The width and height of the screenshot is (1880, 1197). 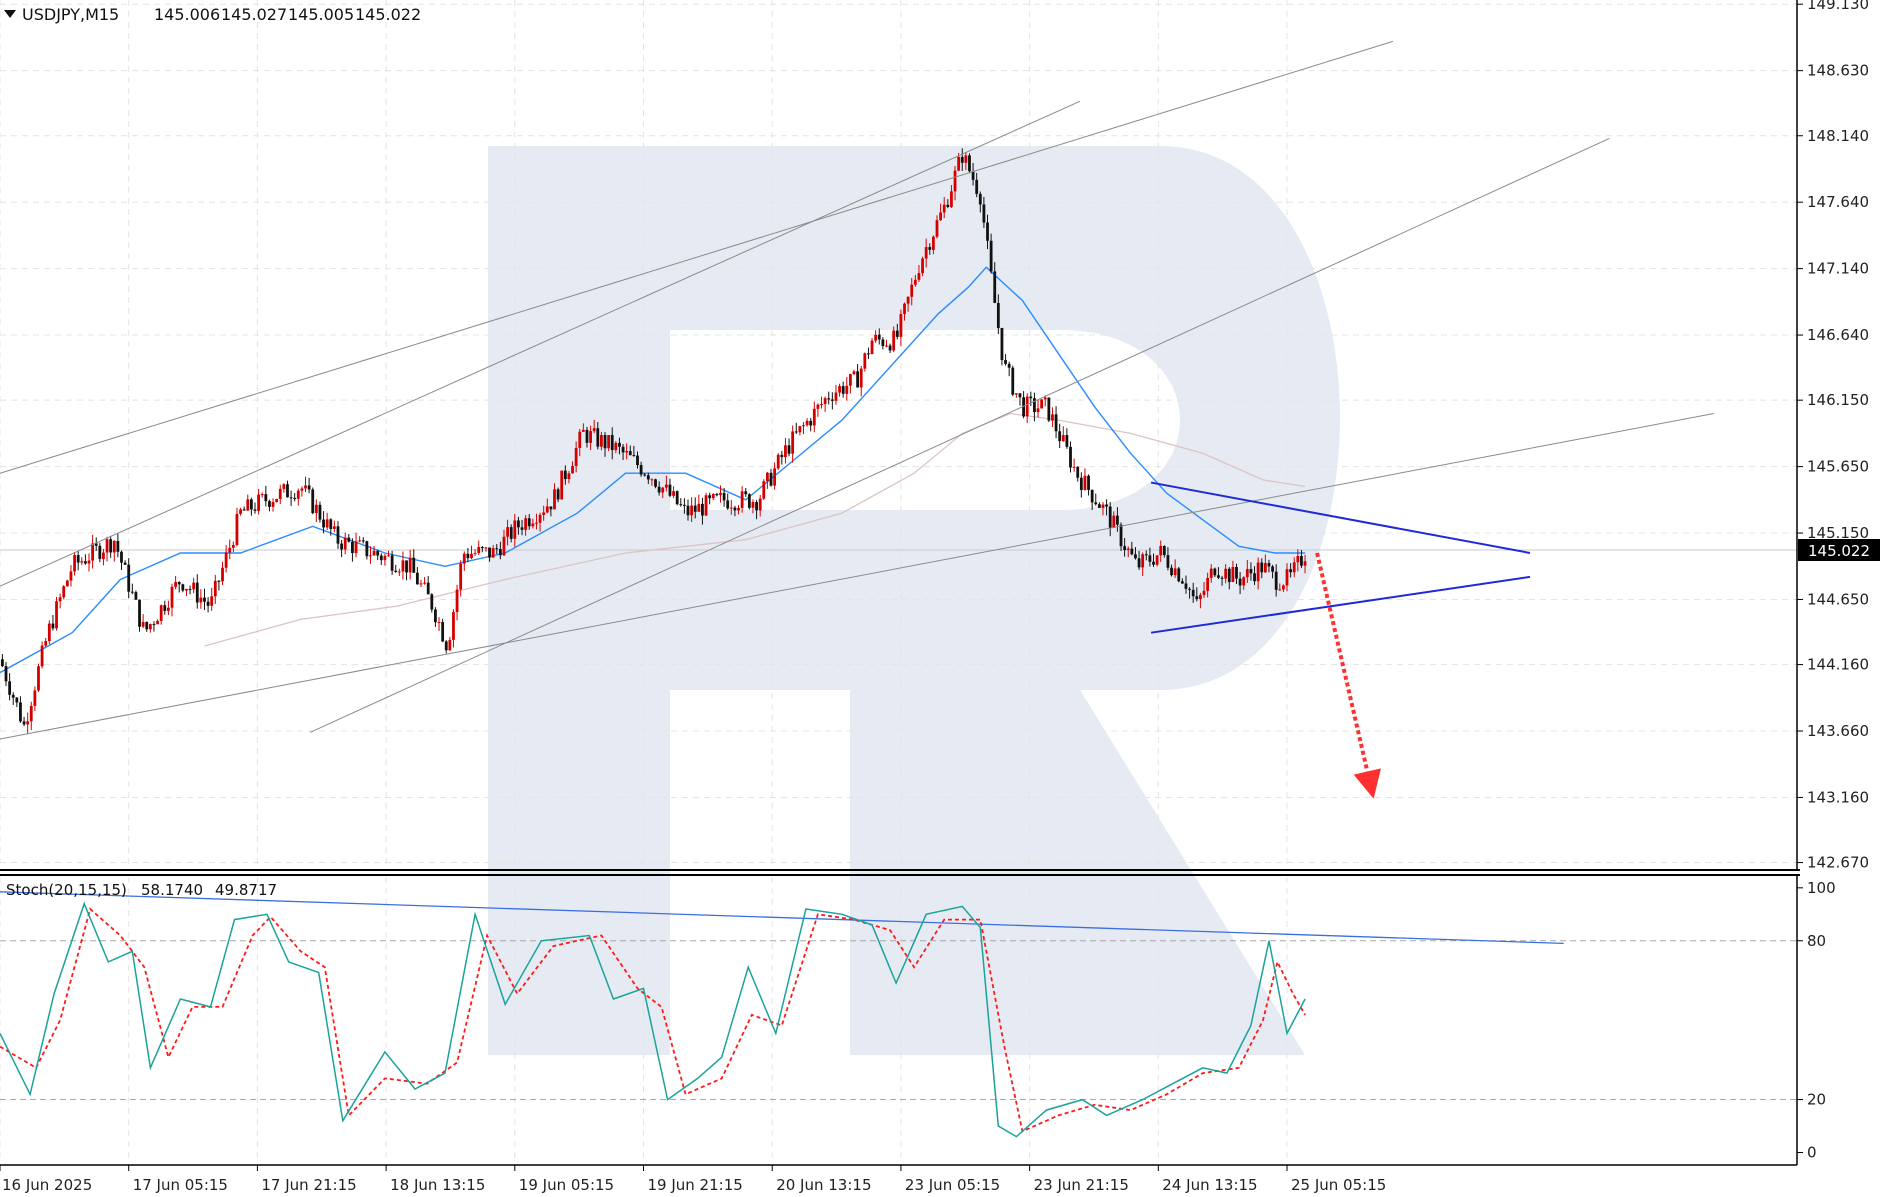 What do you see at coordinates (782, 918) in the screenshot?
I see `stochastic-trend-line` at bounding box center [782, 918].